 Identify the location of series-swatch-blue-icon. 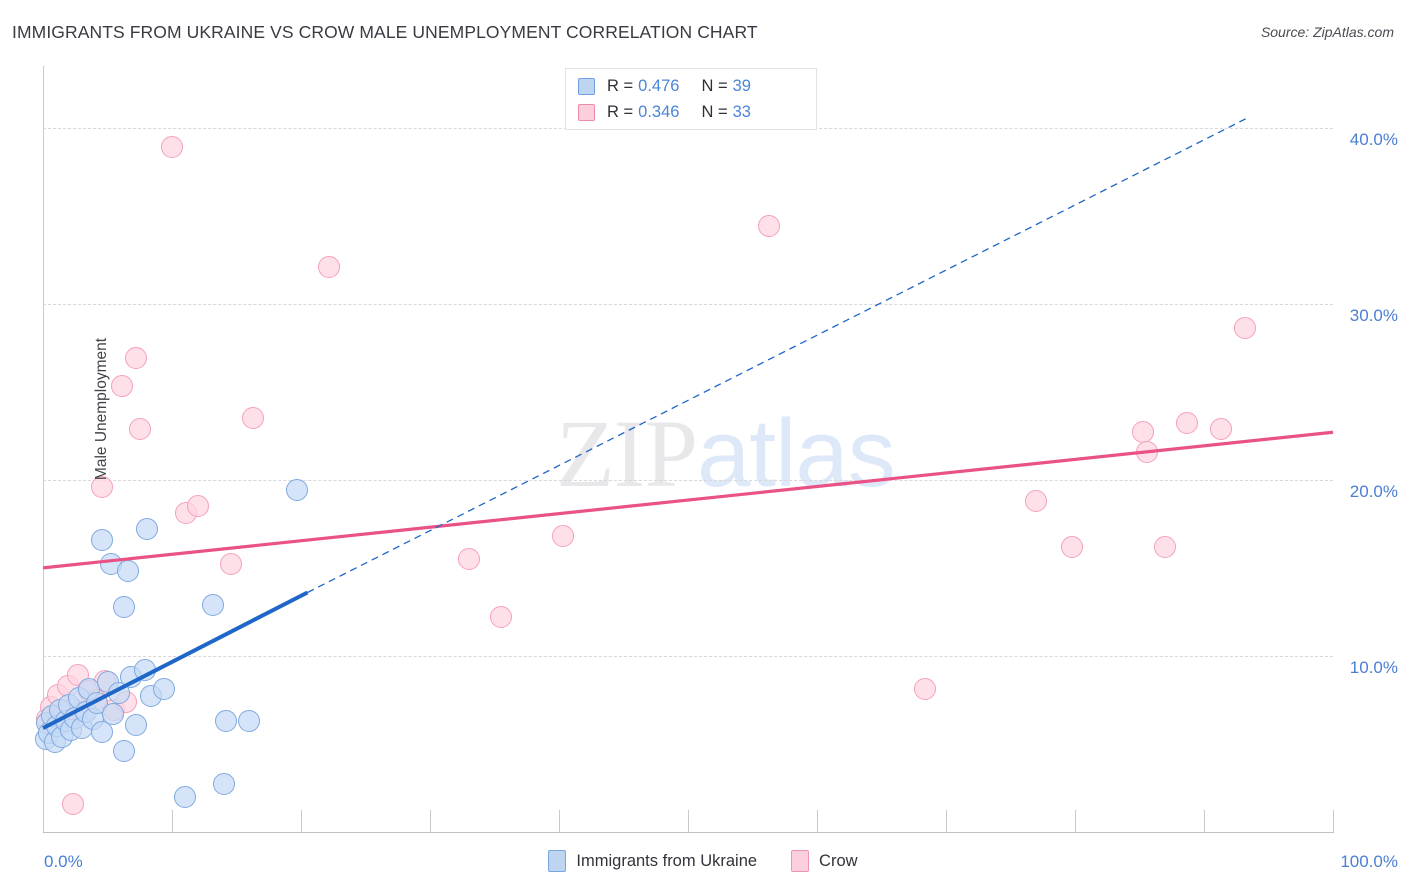
(557, 861).